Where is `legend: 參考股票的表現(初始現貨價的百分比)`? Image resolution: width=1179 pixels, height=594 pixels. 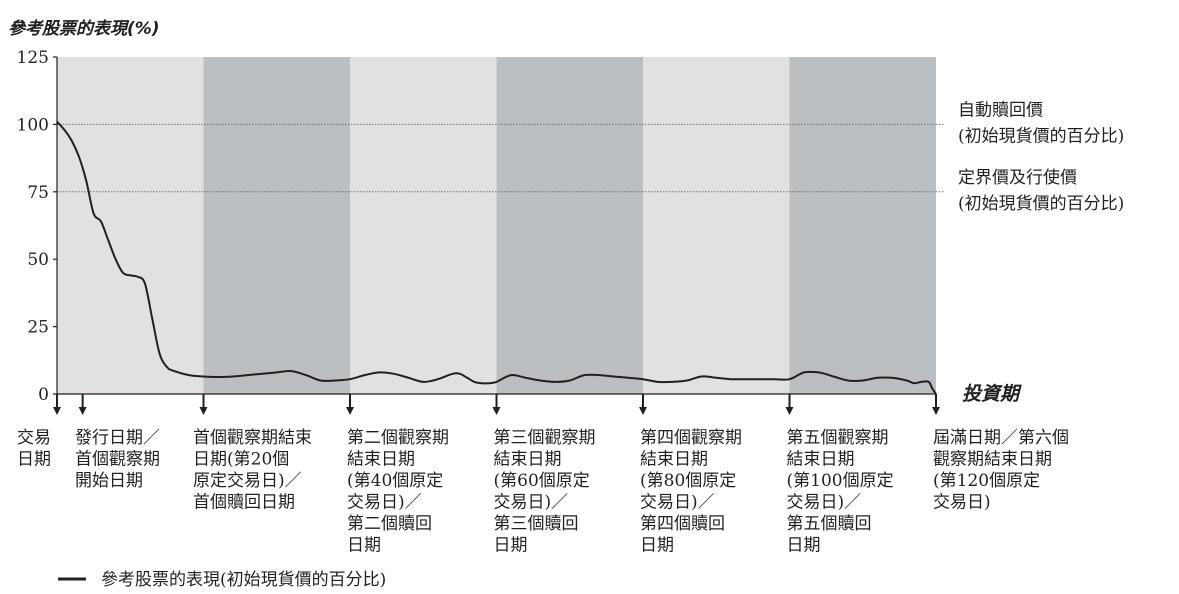 legend: 參考股票的表現(初始現貨價的百分比) is located at coordinates (222, 580).